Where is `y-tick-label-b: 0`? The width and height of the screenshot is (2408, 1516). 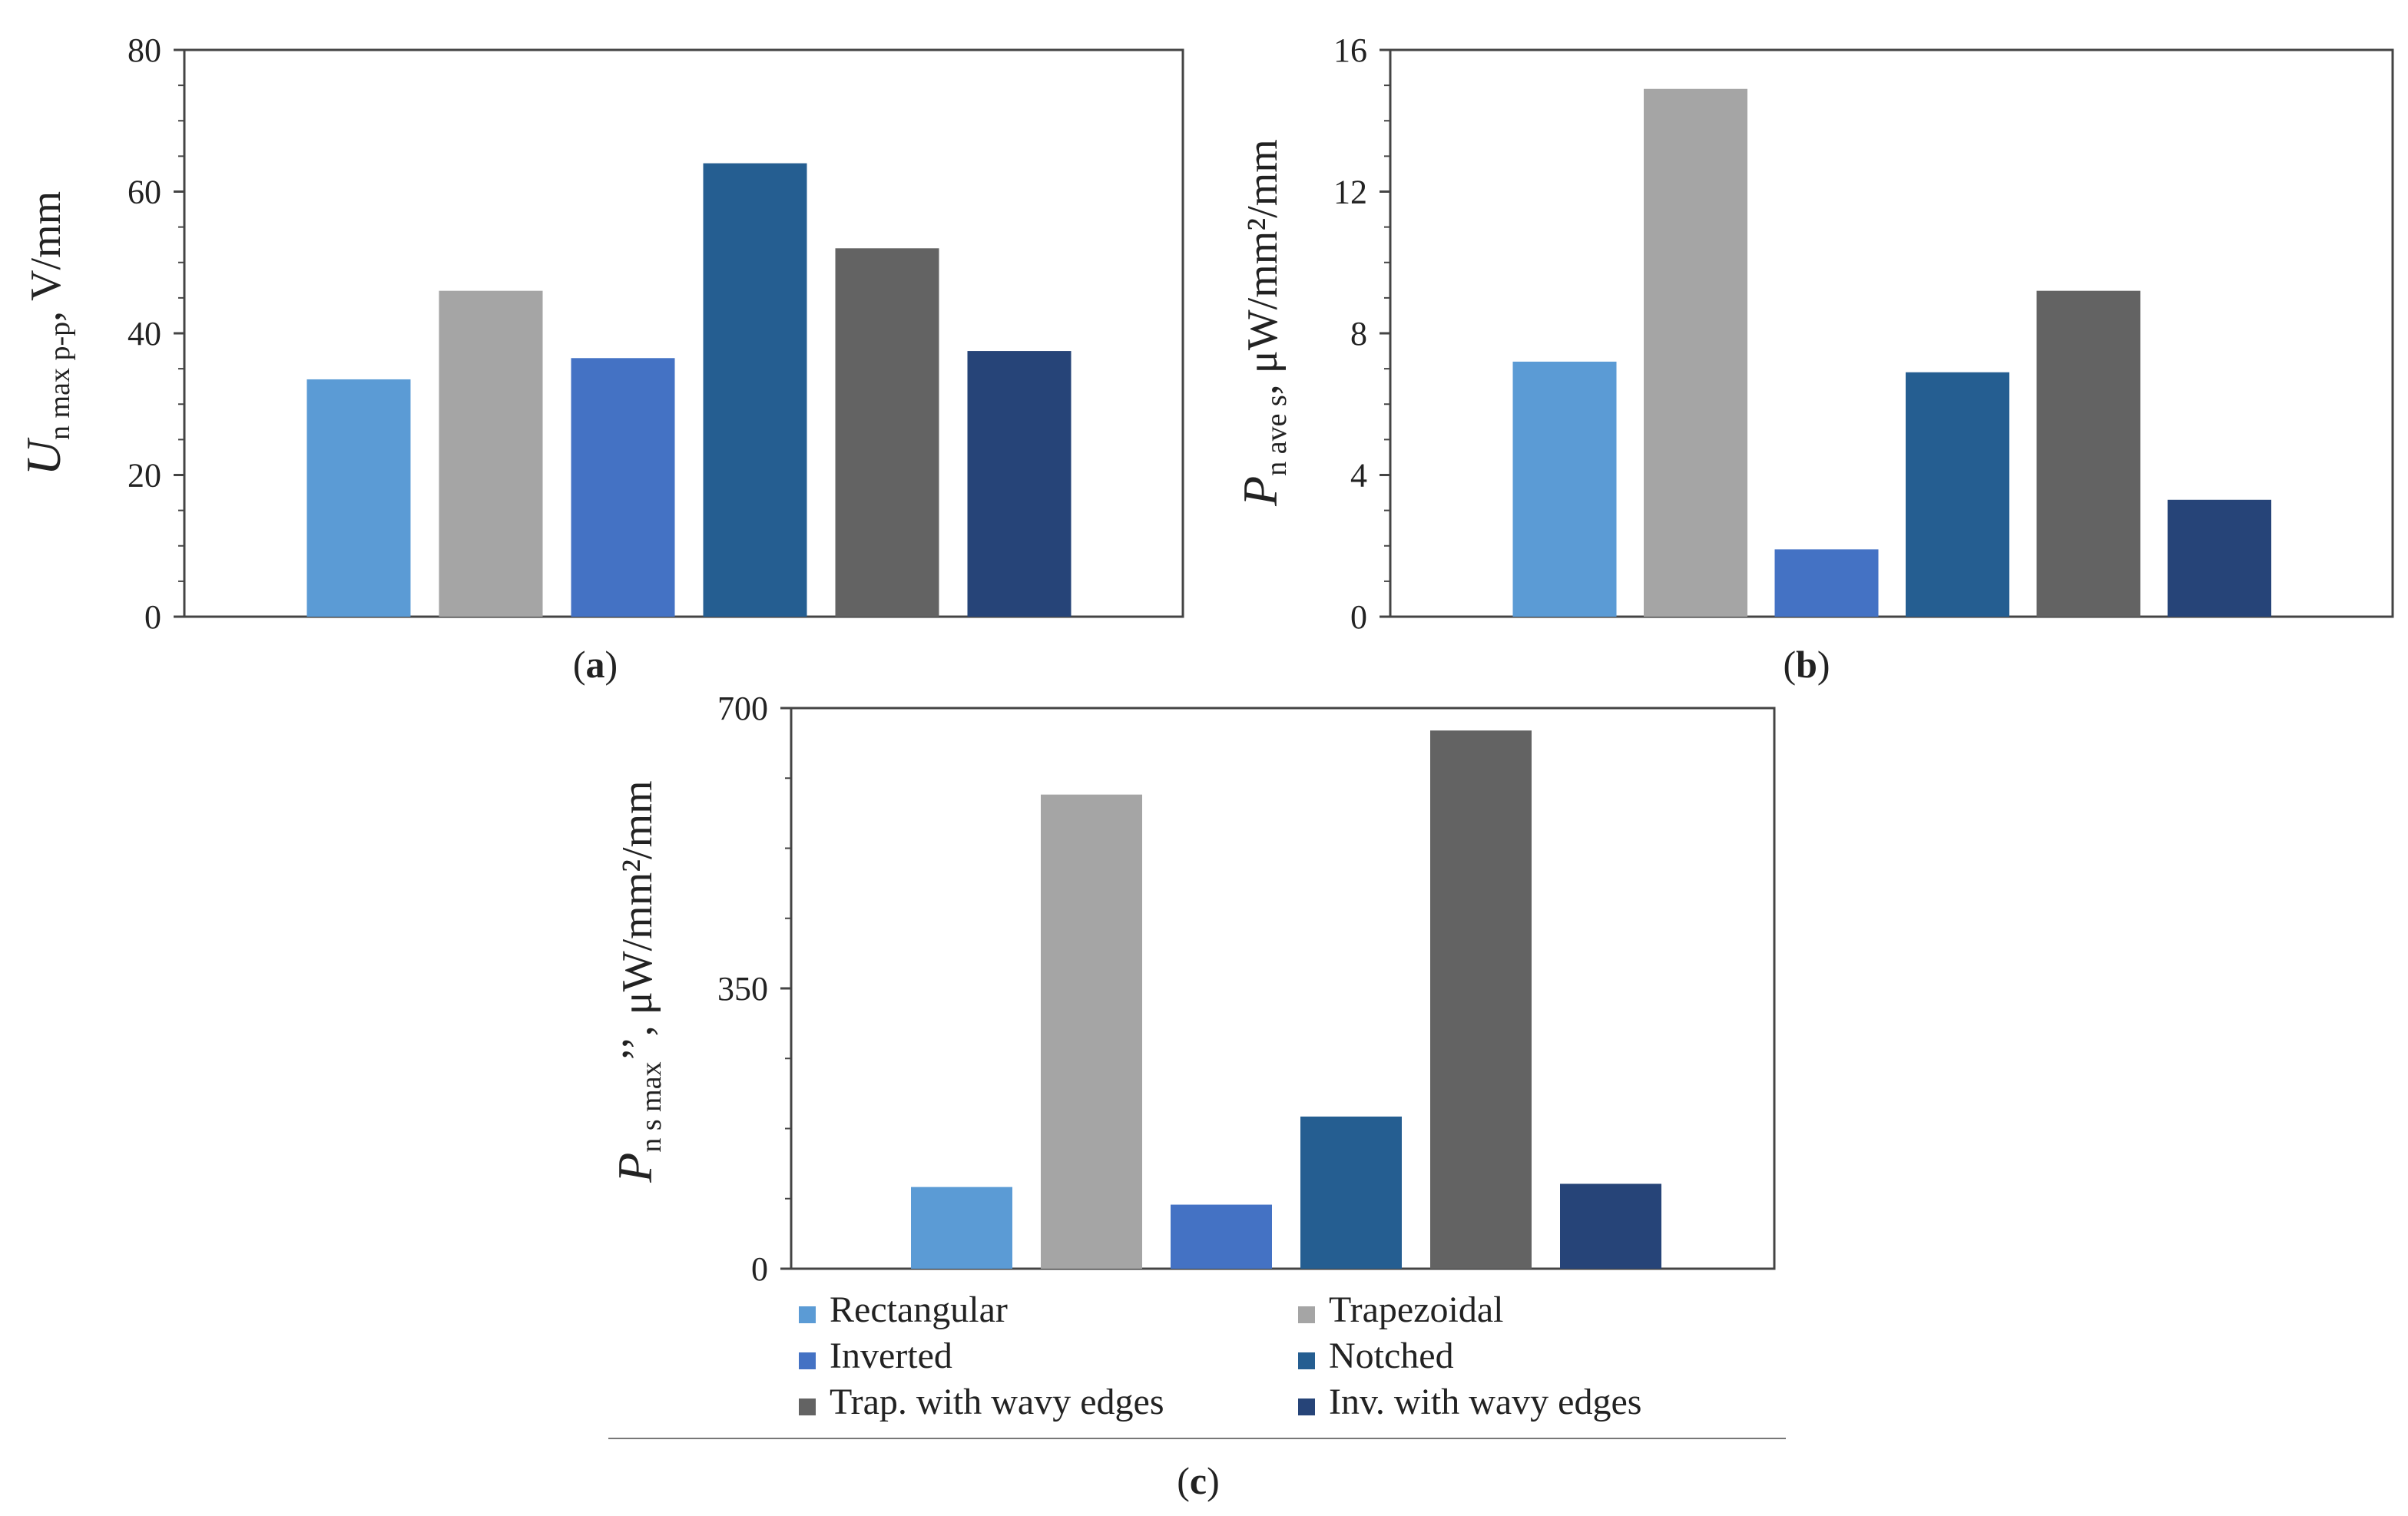
y-tick-label-b: 0 is located at coordinates (1358, 617).